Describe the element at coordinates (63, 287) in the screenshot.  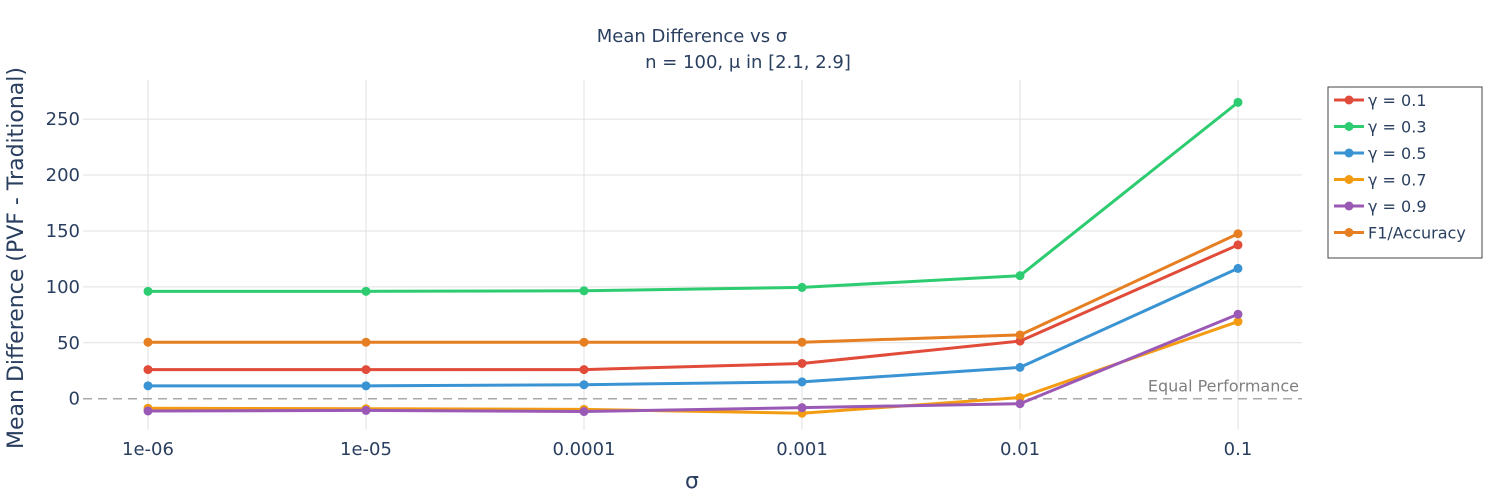
I see `y-tick-label: 100` at that location.